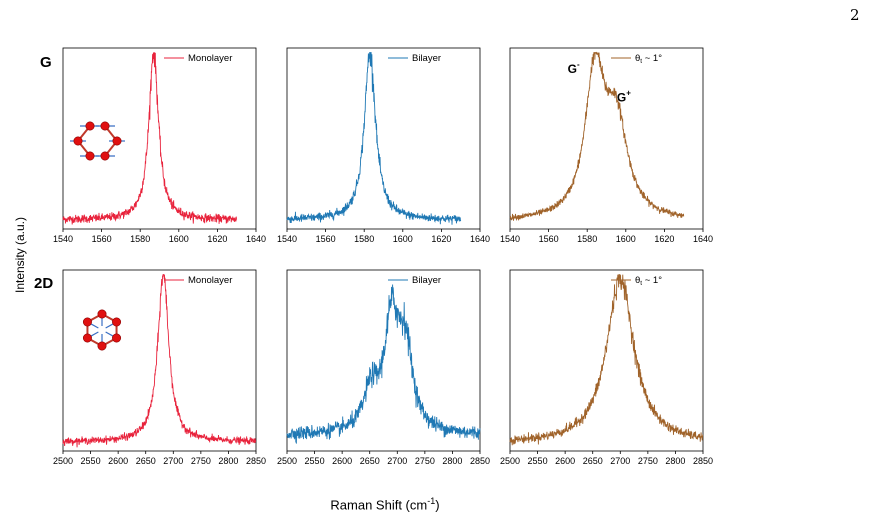  I want to click on panel-2d-bilayer: 2500 2550 2600 2650 2700 2750 2800 2850 Bilayer, so click(383, 367).